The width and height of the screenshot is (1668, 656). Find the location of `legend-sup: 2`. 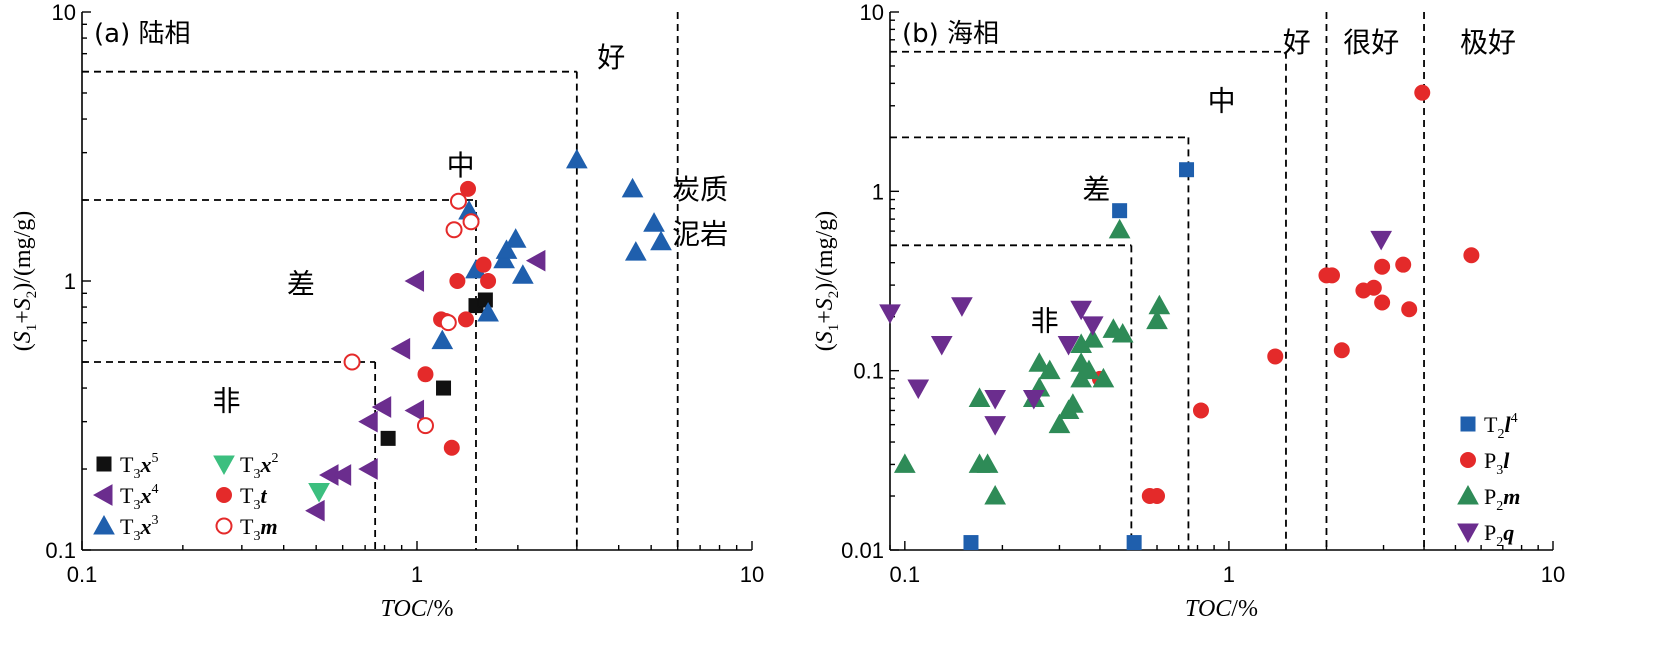

legend-sup: 2 is located at coordinates (274, 458).